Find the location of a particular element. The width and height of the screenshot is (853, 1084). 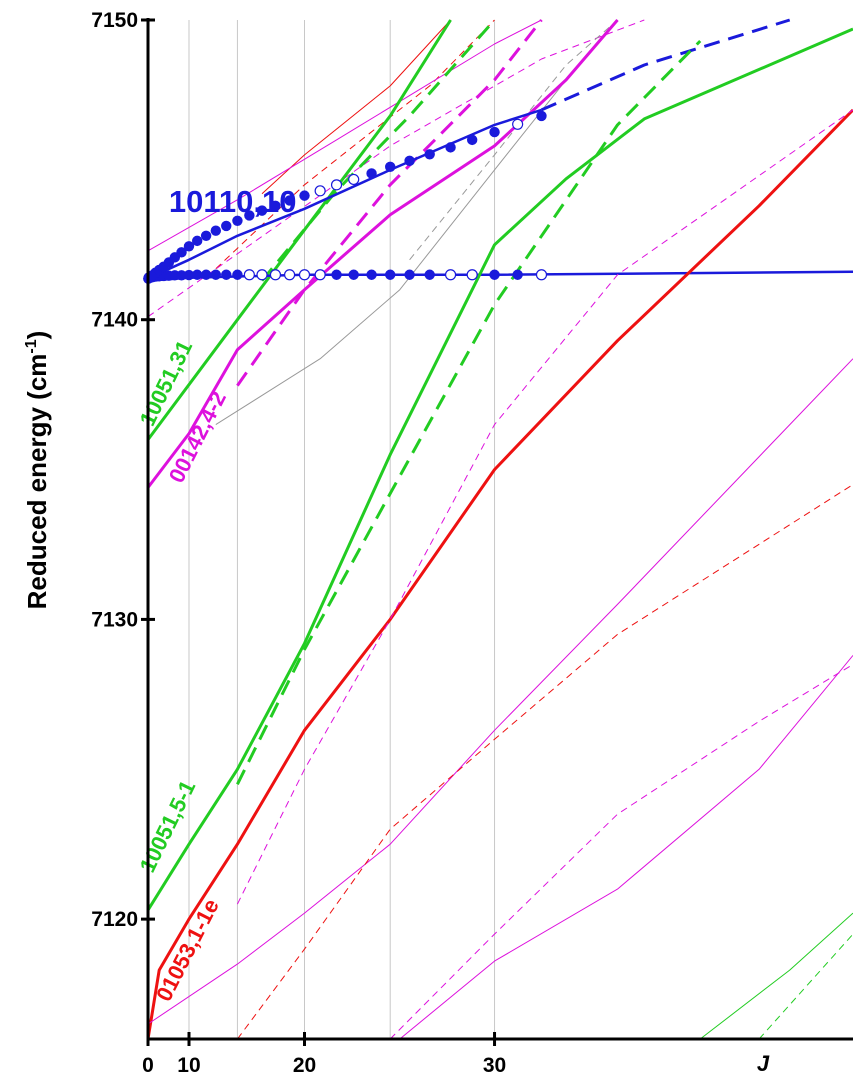

x-tick-label-10: 10 is located at coordinates (188, 1065).